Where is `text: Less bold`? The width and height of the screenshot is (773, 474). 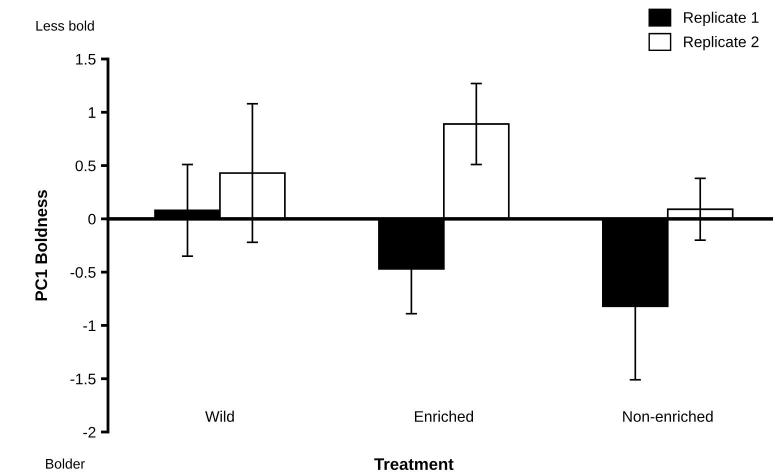 text: Less bold is located at coordinates (65, 25).